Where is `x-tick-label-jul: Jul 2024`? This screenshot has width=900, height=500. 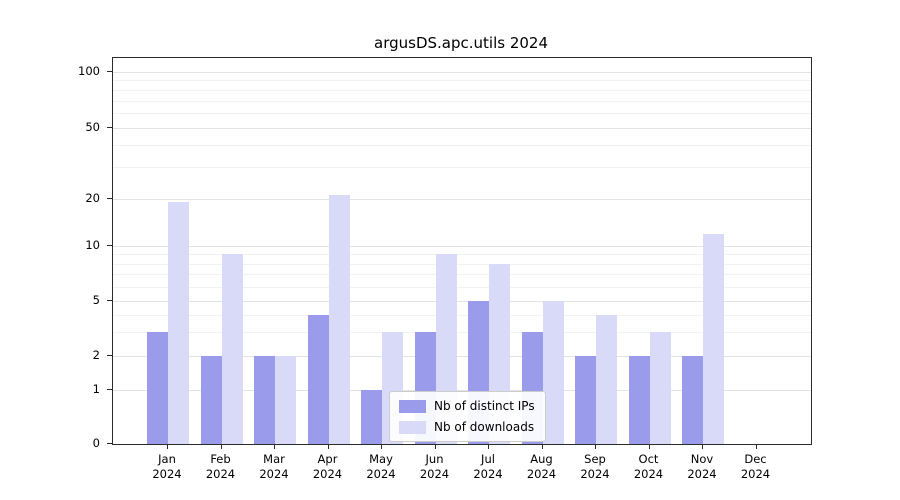 x-tick-label-jul: Jul 2024 is located at coordinates (488, 466).